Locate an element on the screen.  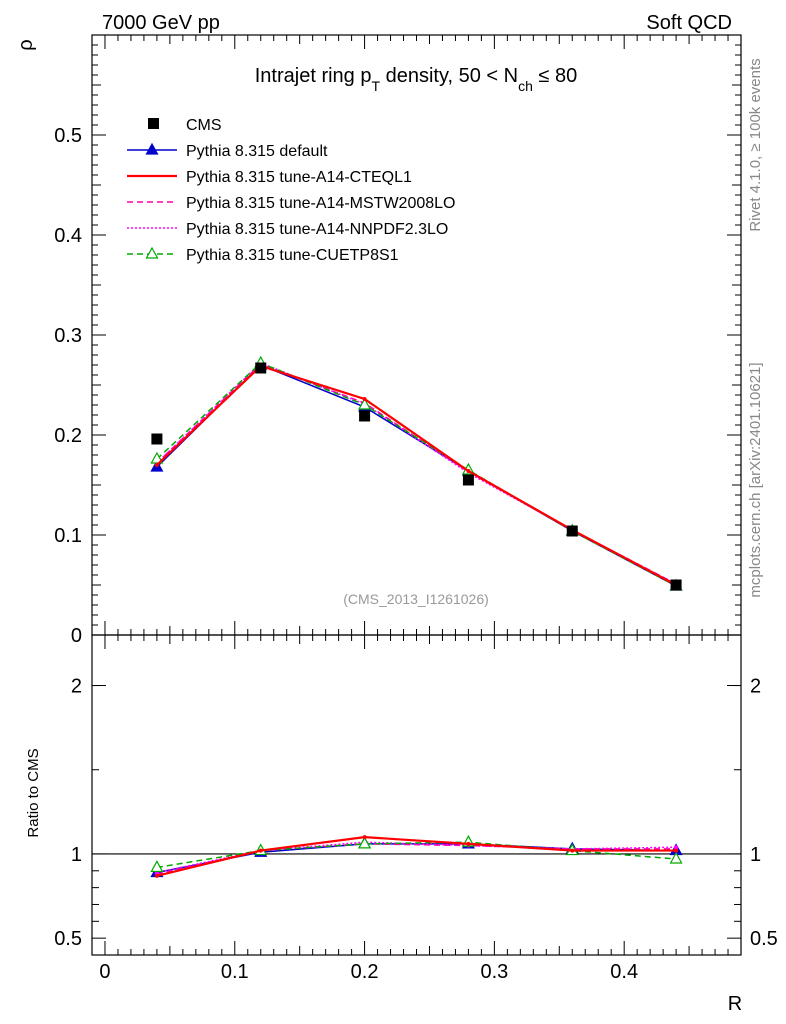
ratio-y-axis-label: Ratio to CMS is located at coordinates (33, 792).